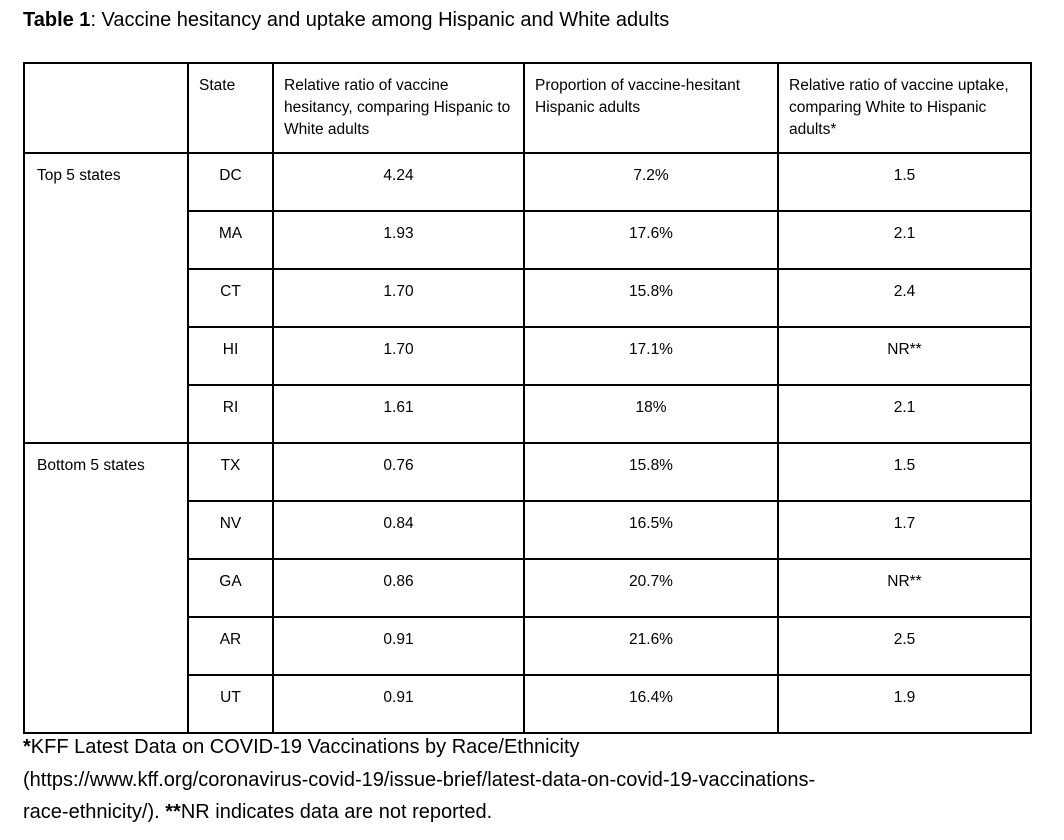  I want to click on state-cell: MA, so click(230, 240).